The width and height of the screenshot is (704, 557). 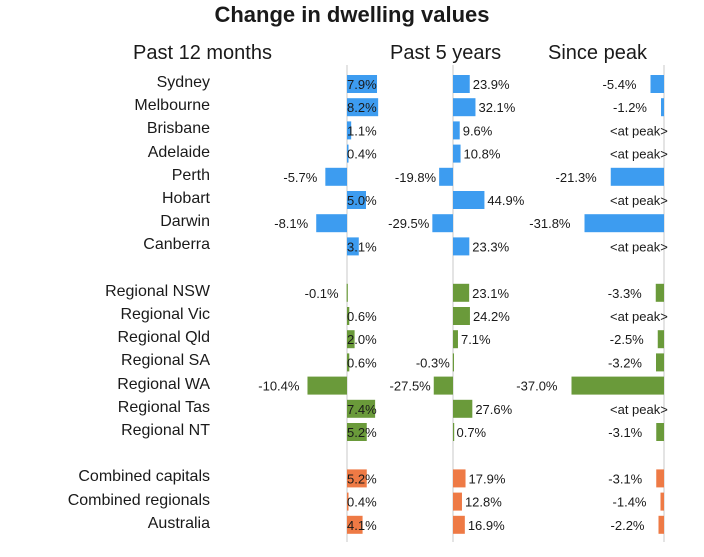 What do you see at coordinates (347, 292) in the screenshot?
I see `bar-regional-nsw-past-12-months` at bounding box center [347, 292].